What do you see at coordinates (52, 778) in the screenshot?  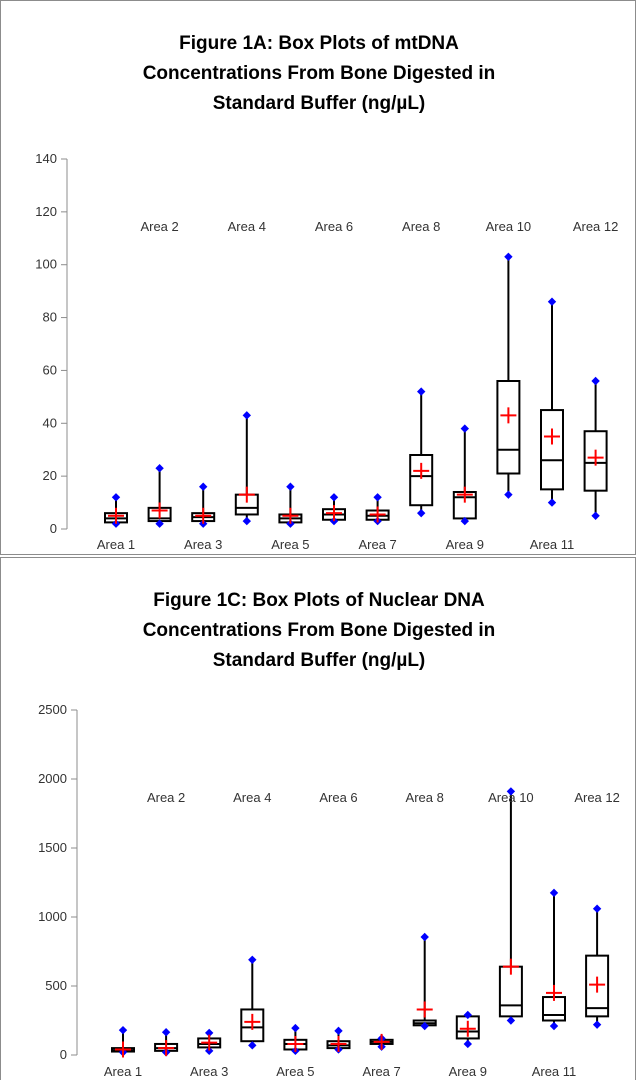 I see `y-tick-label: 2000` at bounding box center [52, 778].